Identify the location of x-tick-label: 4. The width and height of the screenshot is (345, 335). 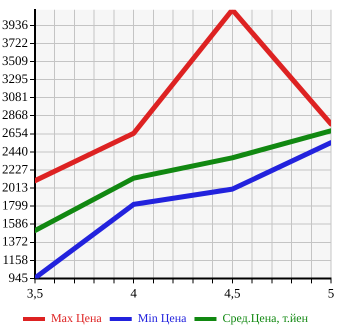
(134, 293).